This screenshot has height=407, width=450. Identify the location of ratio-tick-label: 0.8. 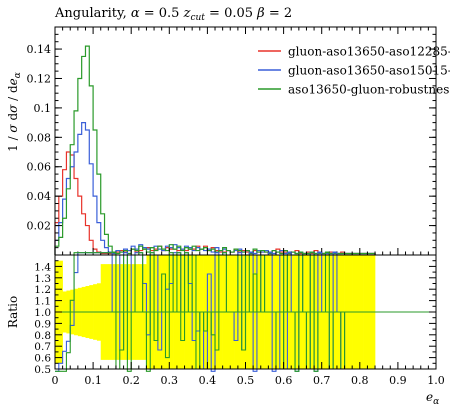
(42, 336).